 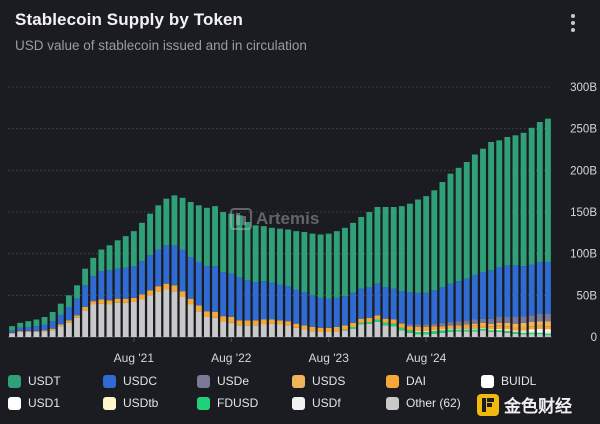 What do you see at coordinates (474, 246) in the screenshot?
I see `bar-stack-Oct '24` at bounding box center [474, 246].